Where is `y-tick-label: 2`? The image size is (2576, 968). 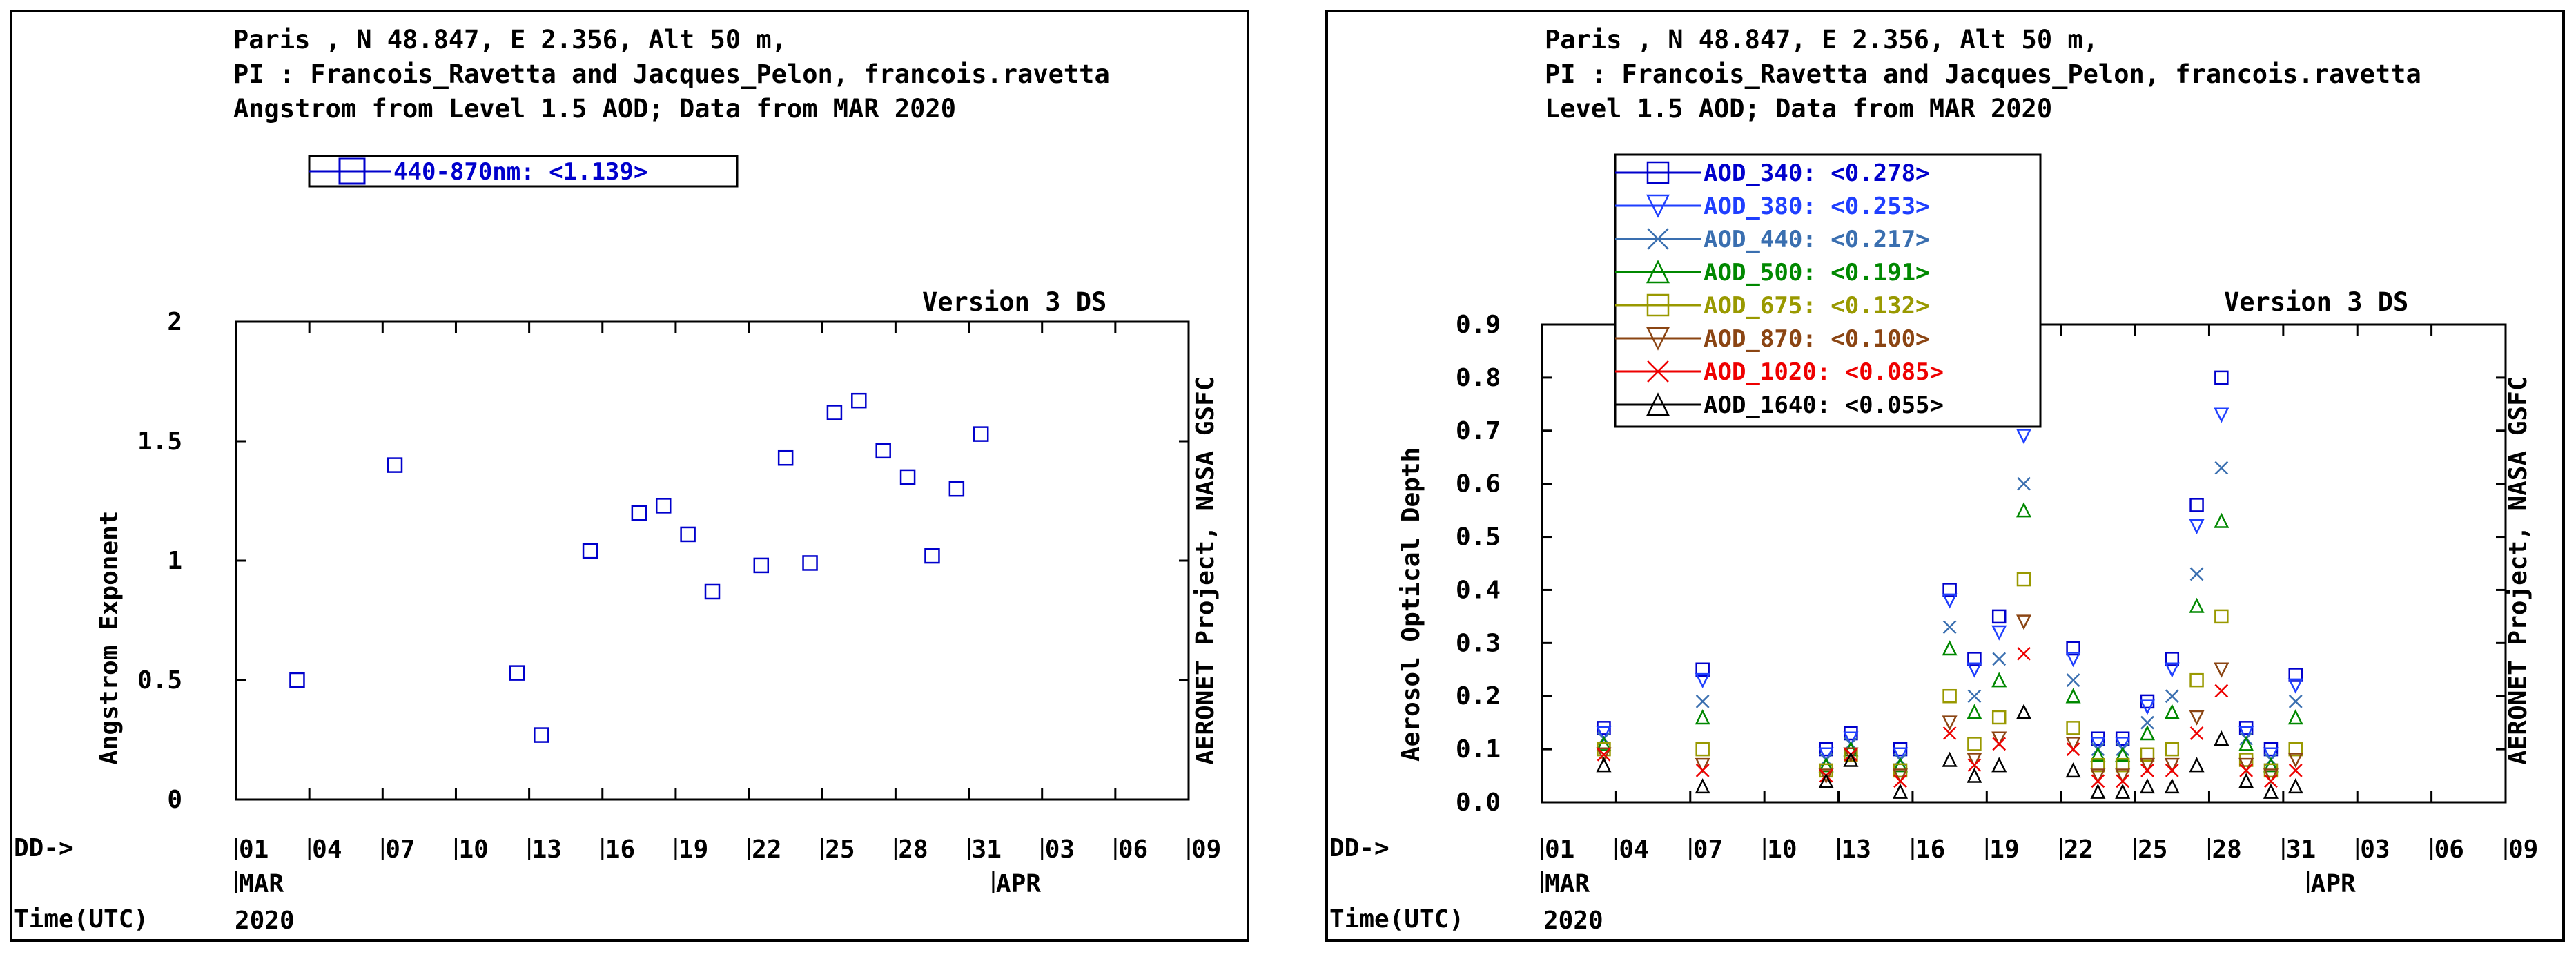
y-tick-label: 2 is located at coordinates (174, 322).